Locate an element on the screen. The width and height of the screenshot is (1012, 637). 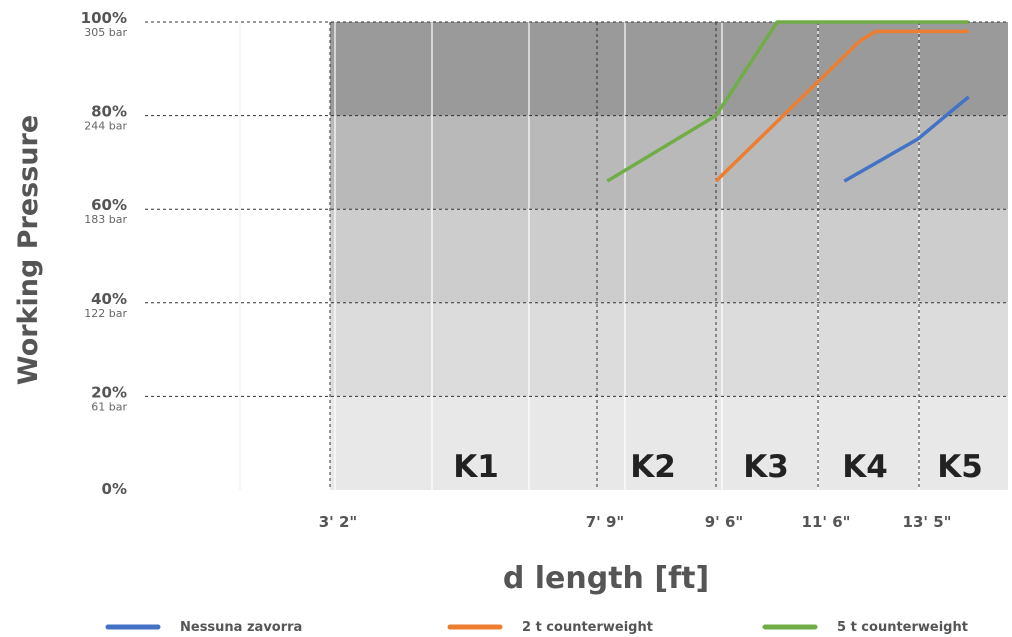
x-tick-label: 7' 9" is located at coordinates (605, 522).